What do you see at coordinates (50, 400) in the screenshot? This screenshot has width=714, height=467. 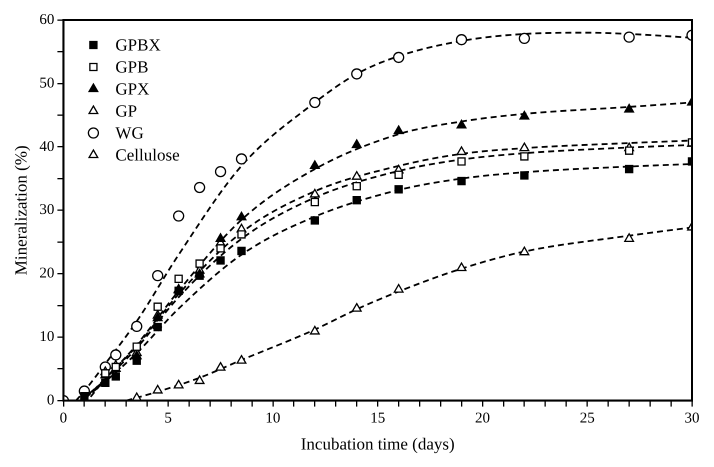 I see `y-tick-label: 0` at bounding box center [50, 400].